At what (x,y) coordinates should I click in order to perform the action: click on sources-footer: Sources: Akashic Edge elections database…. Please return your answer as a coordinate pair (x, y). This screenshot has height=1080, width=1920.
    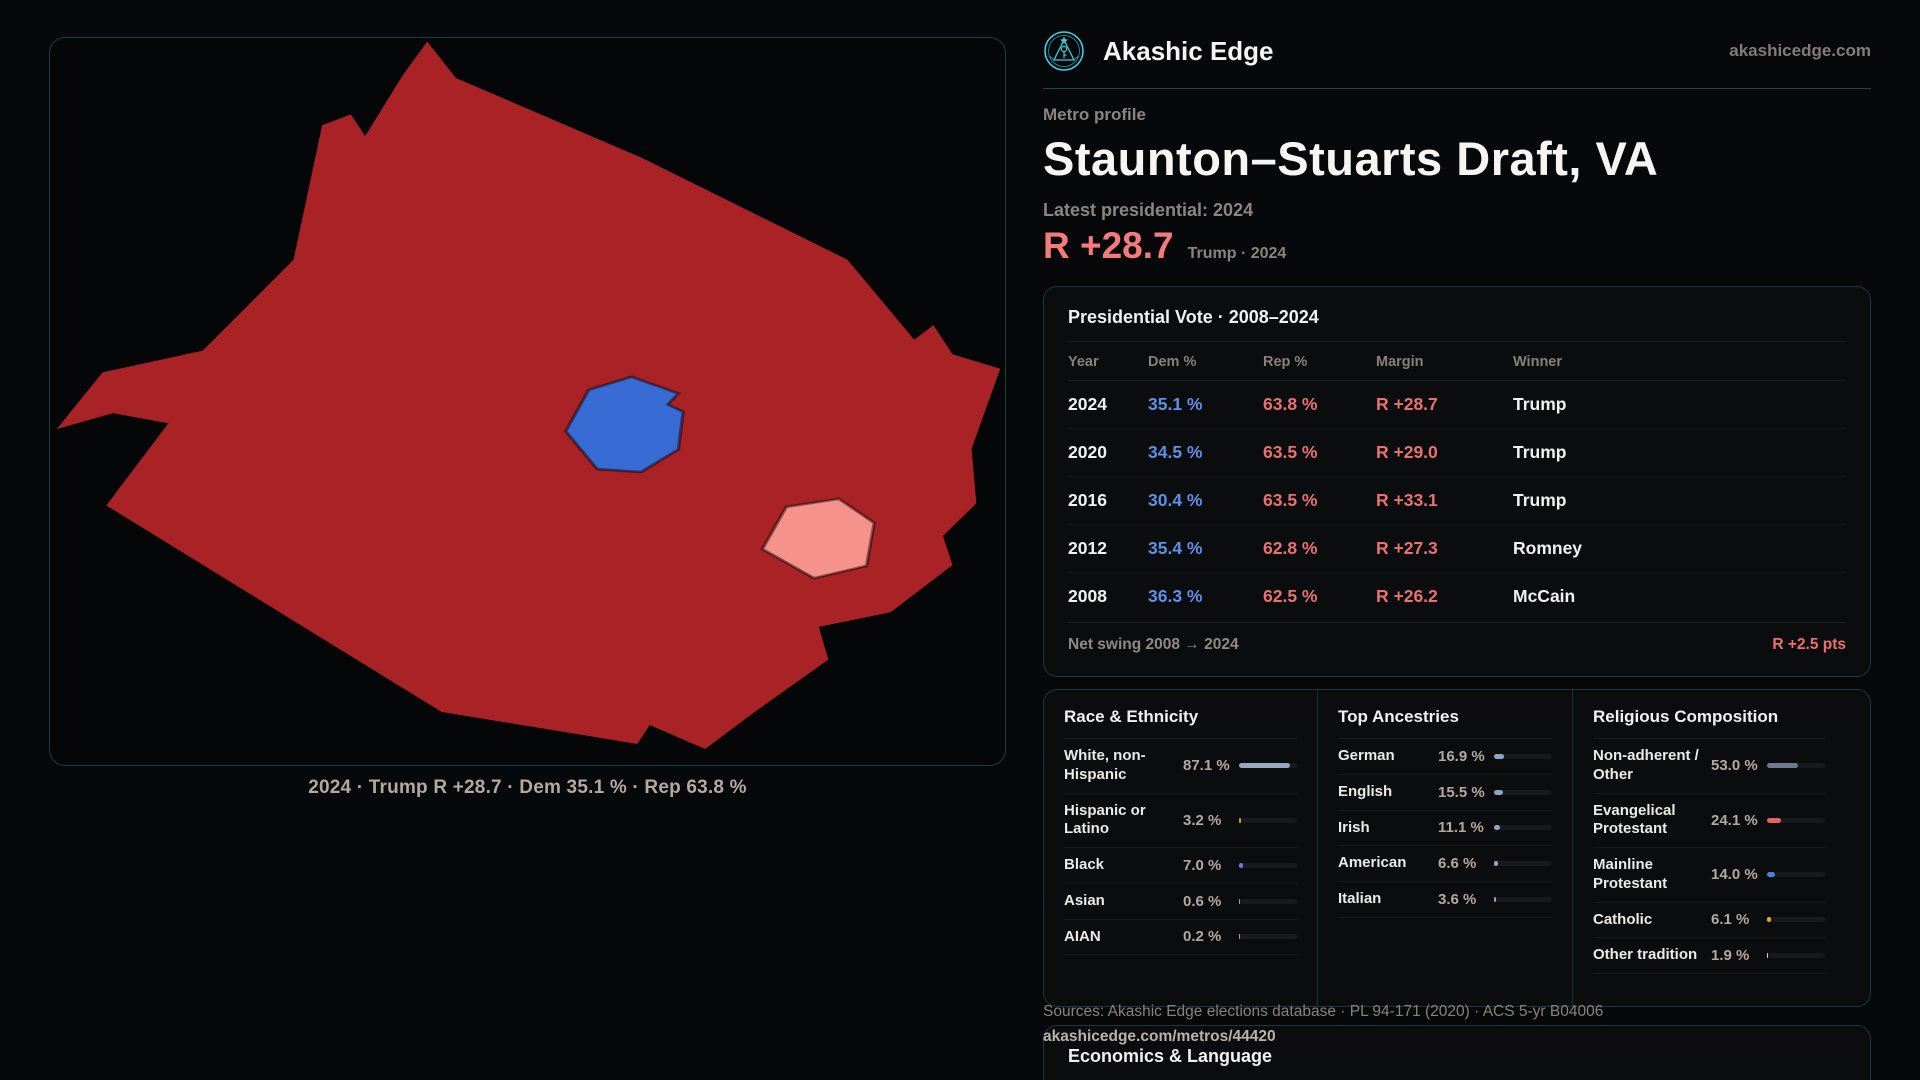
    Looking at the image, I should click on (1457, 1024).